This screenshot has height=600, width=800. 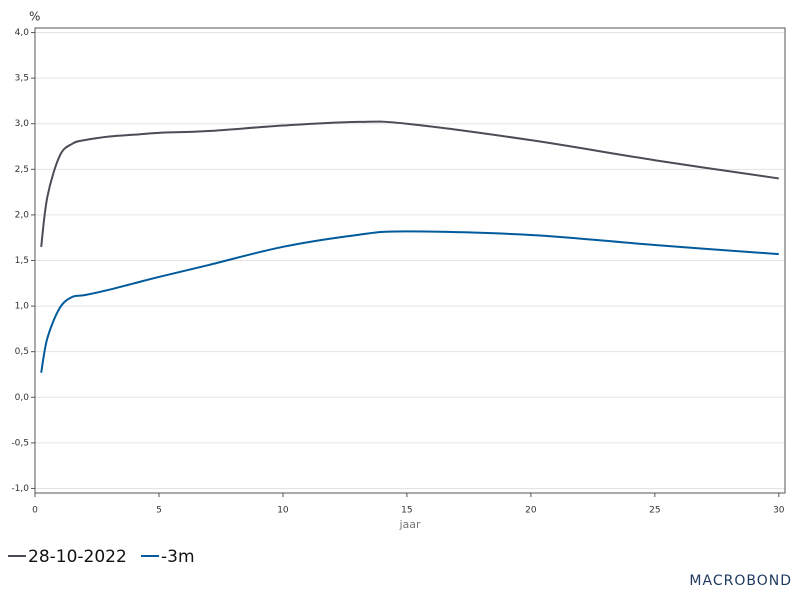 What do you see at coordinates (159, 511) in the screenshot?
I see `x-tick-label: 5` at bounding box center [159, 511].